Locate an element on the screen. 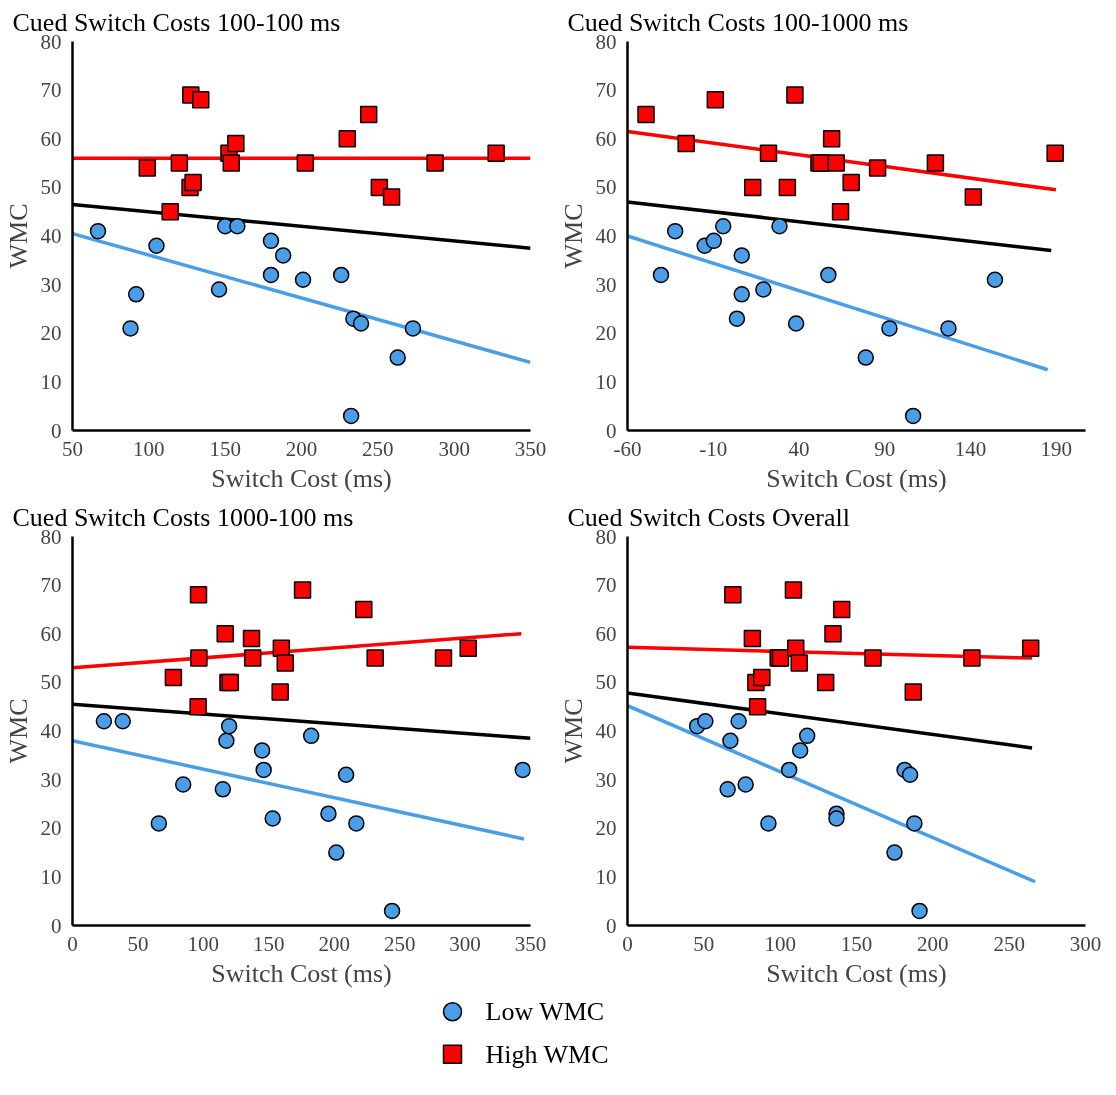  x-tick-label: 90 is located at coordinates (885, 448).